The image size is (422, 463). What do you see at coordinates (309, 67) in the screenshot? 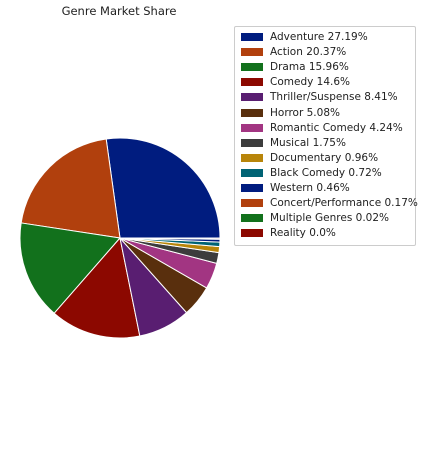
I see `legend-label: Drama 15.96%` at bounding box center [309, 67].